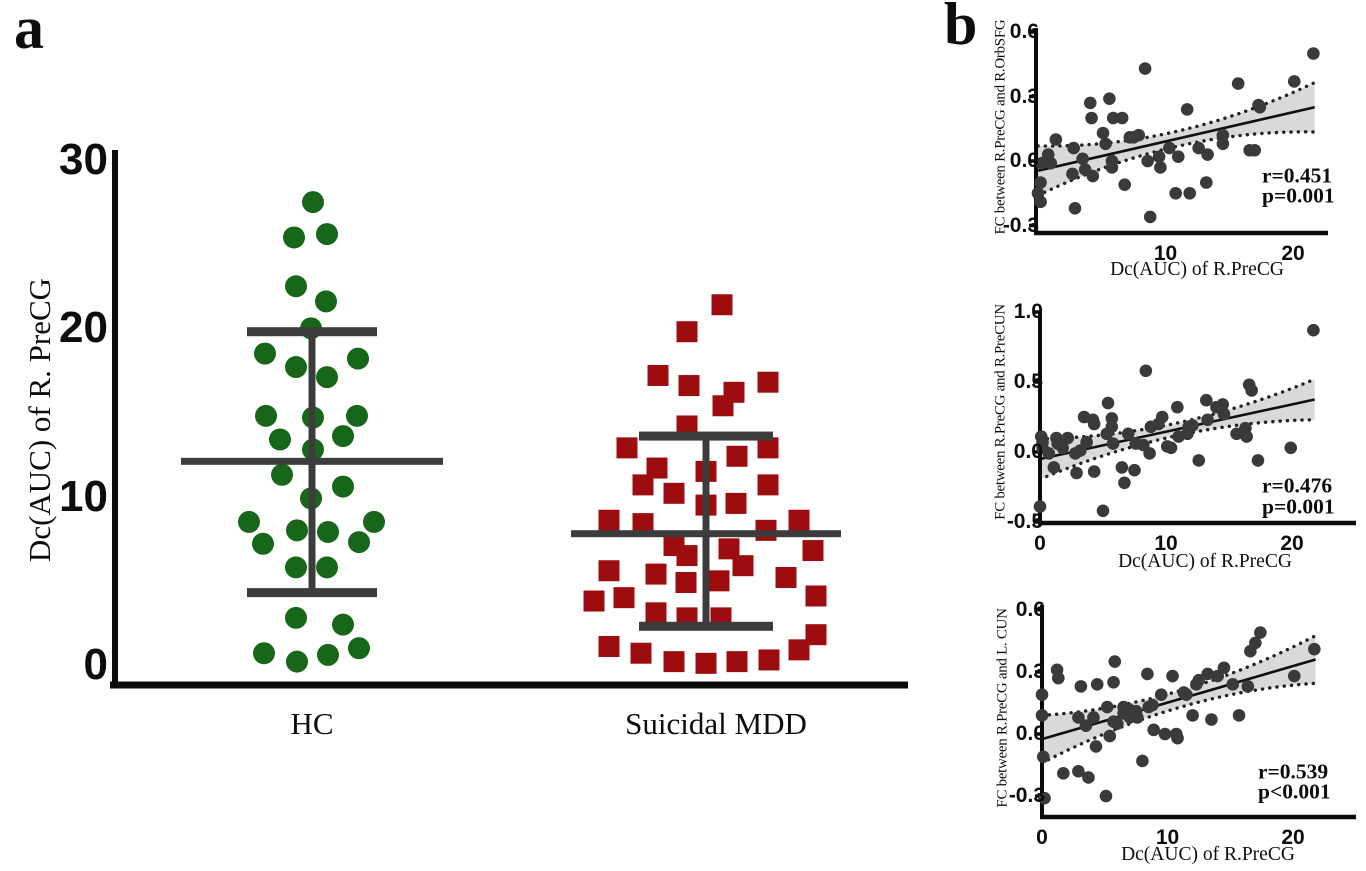  What do you see at coordinates (311, 432) in the screenshot?
I see `hc-points` at bounding box center [311, 432].